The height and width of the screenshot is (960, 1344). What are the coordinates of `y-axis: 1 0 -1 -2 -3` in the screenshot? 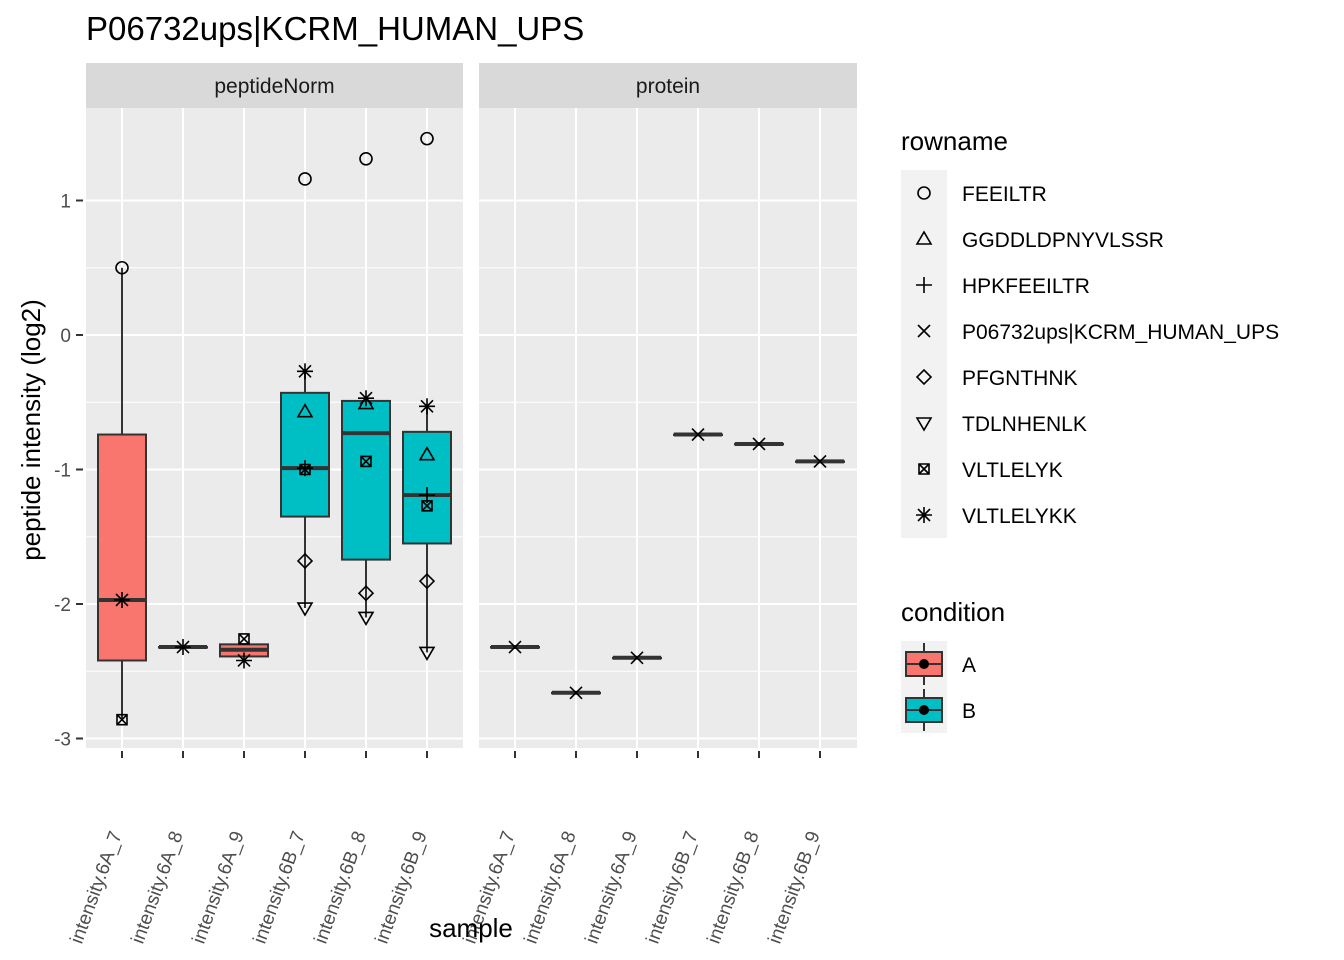 It's located at (68, 471).